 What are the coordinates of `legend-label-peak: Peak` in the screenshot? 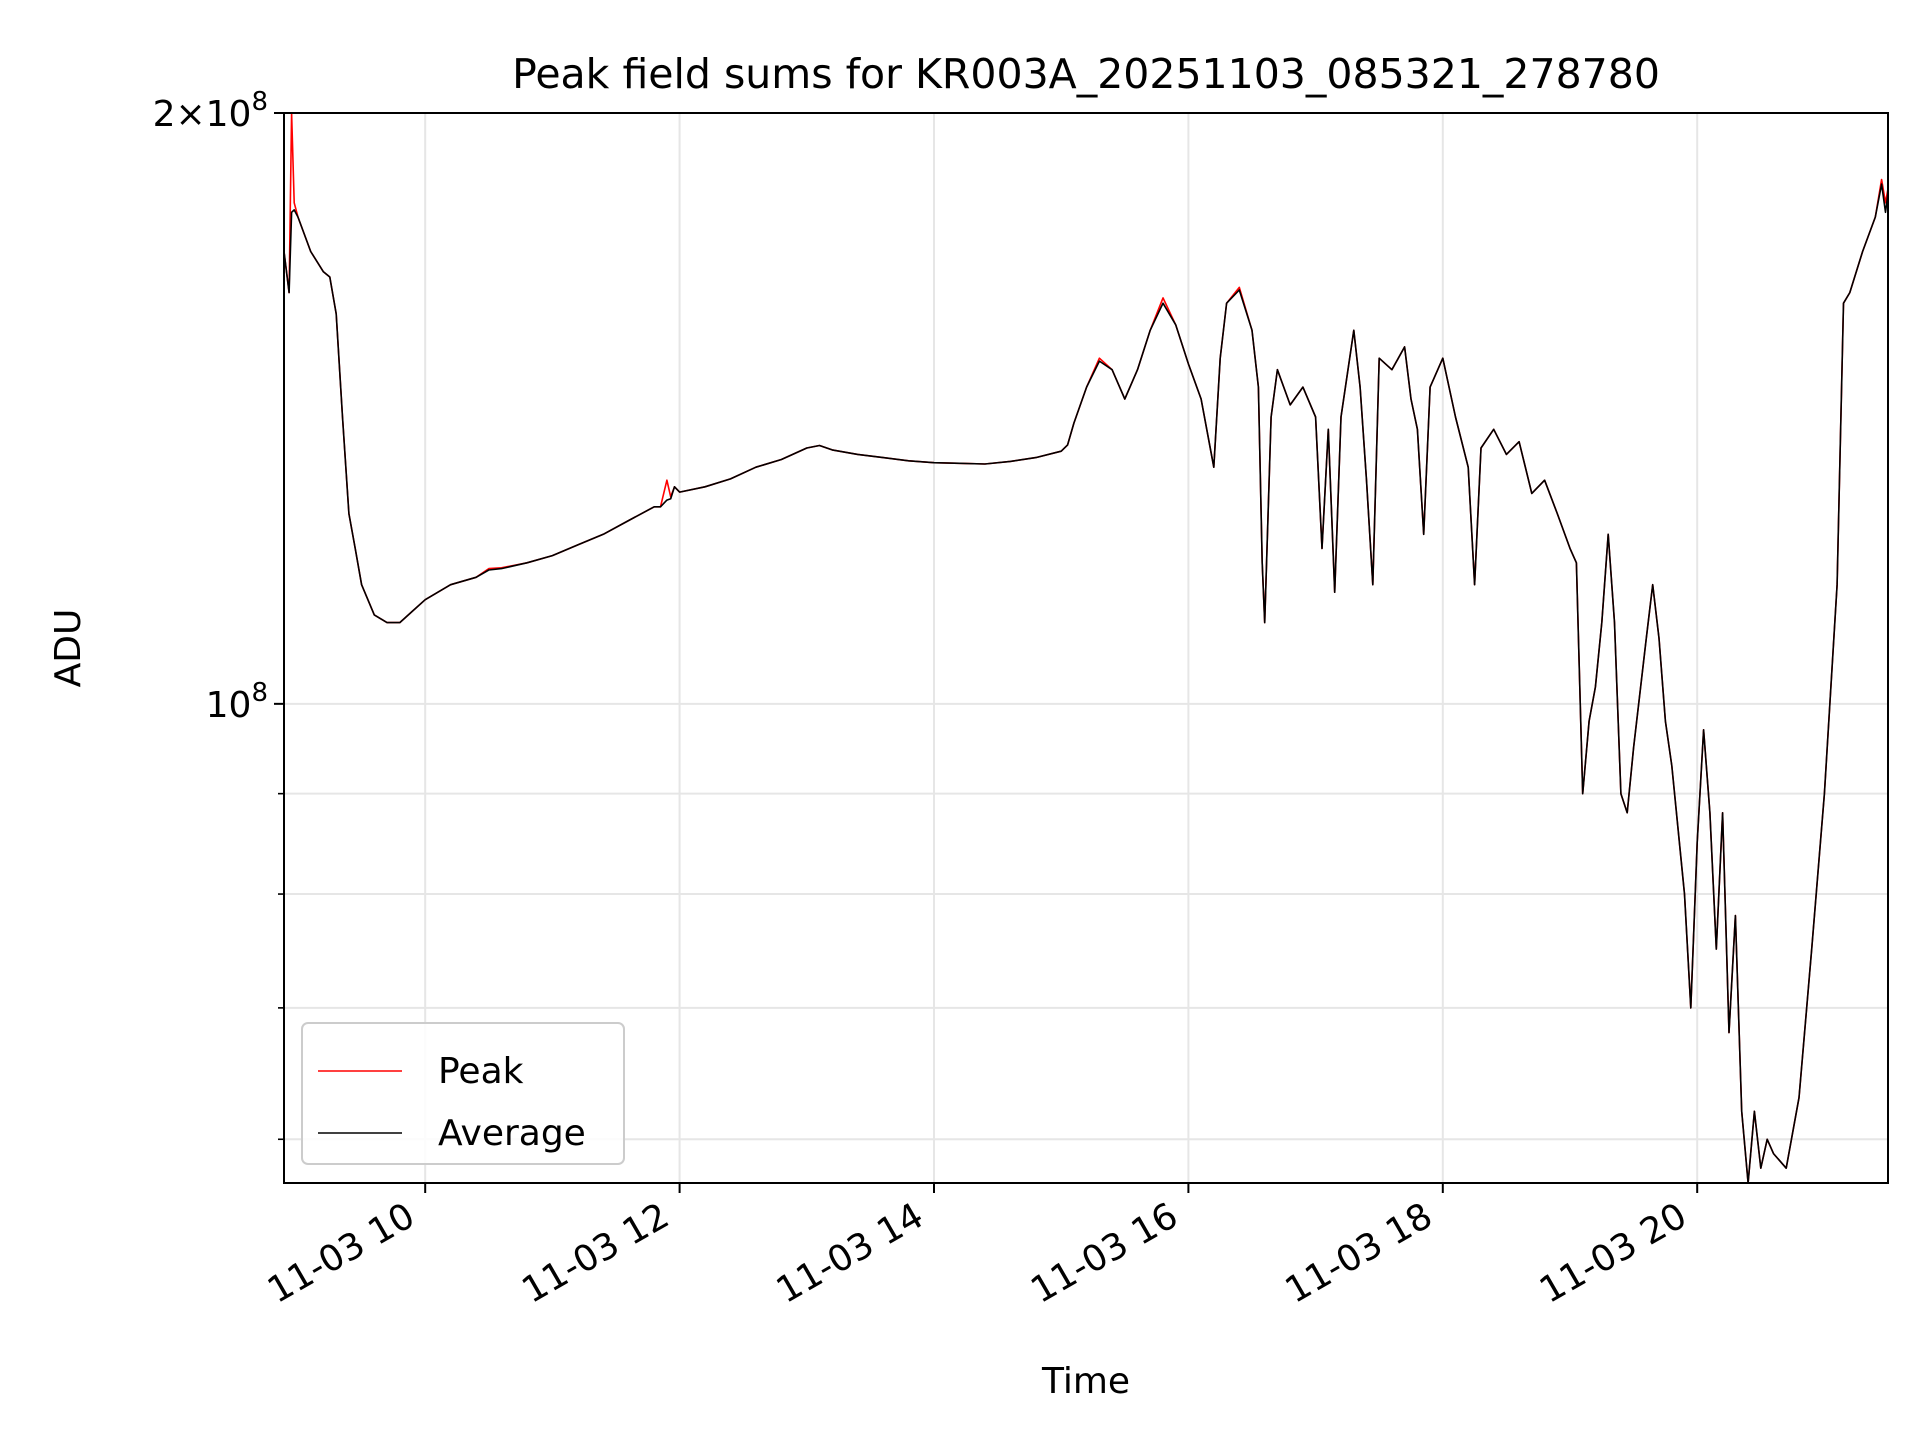 It's located at (481, 1071).